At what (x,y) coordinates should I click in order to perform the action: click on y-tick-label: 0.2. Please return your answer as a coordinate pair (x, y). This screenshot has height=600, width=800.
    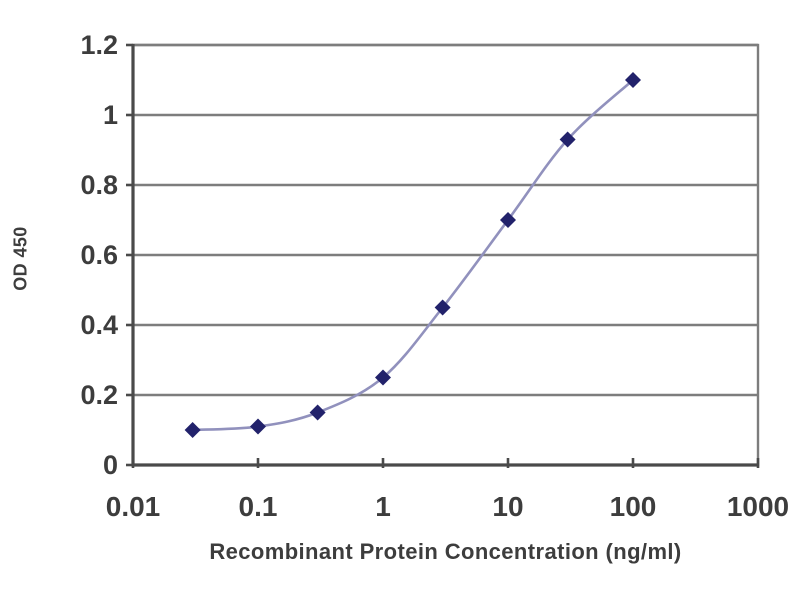
    Looking at the image, I should click on (99, 395).